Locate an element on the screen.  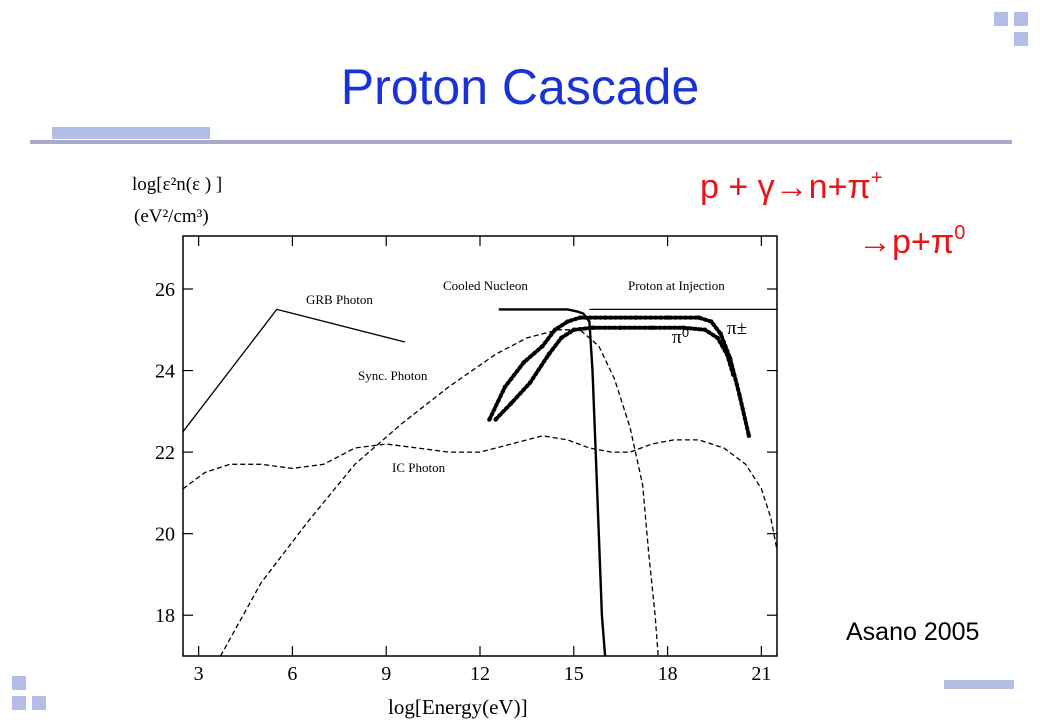
citation: Asano 2005 is located at coordinates (913, 632).